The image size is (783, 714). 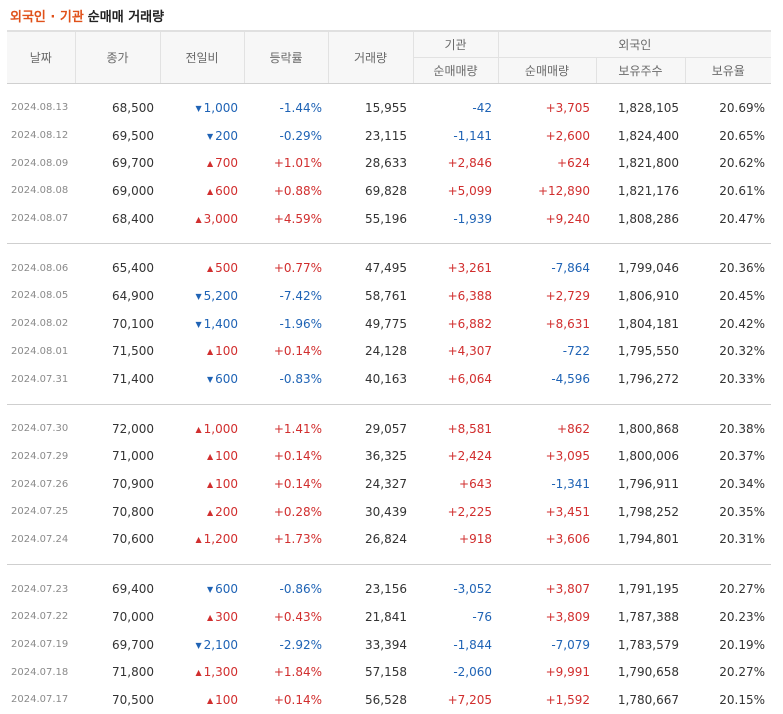 What do you see at coordinates (567, 616) in the screenshot?
I see `foreign-net-cell: +3,809` at bounding box center [567, 616].